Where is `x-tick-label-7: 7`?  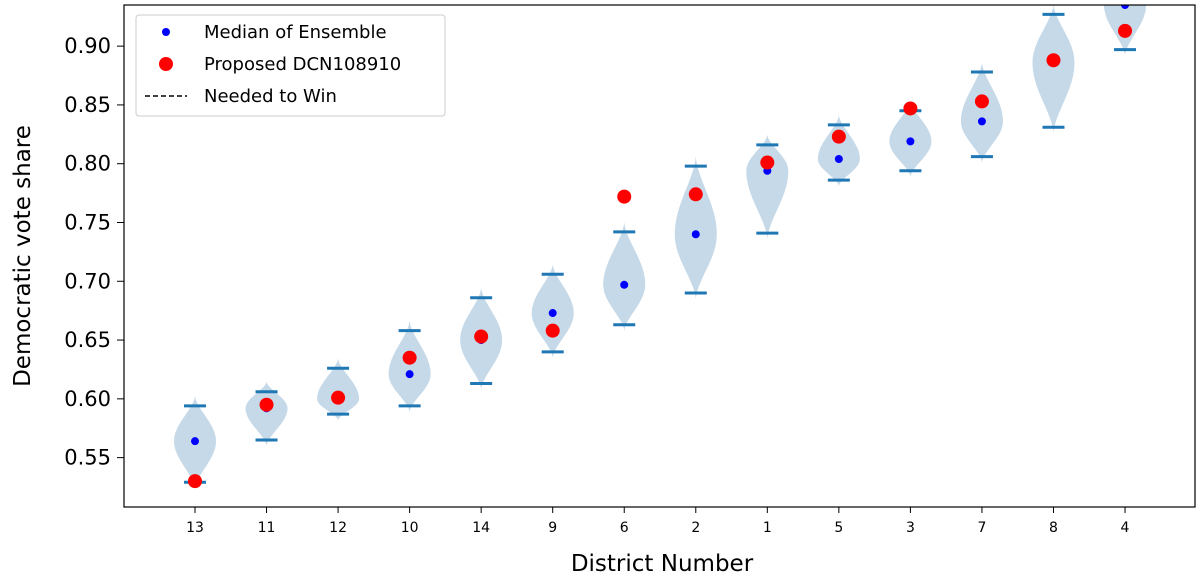
x-tick-label-7: 7 is located at coordinates (981, 528).